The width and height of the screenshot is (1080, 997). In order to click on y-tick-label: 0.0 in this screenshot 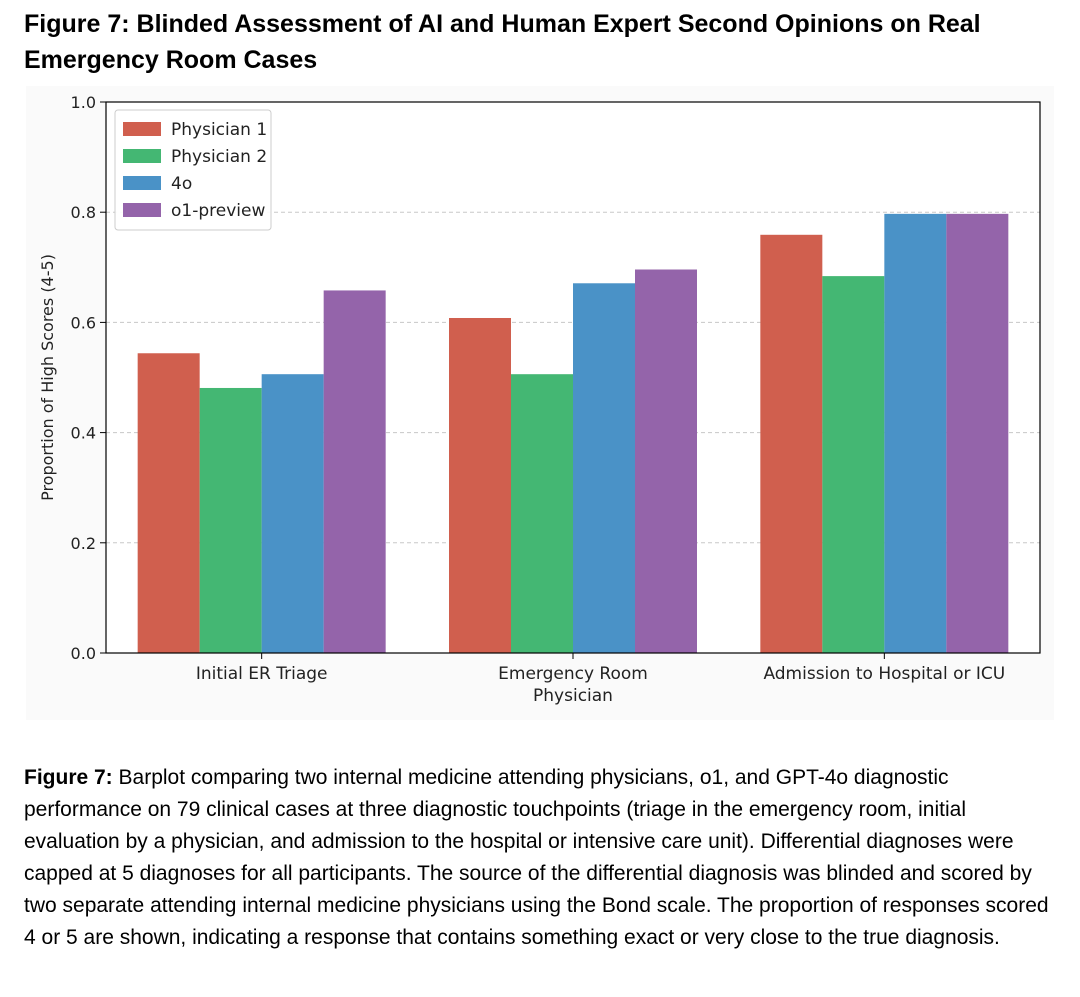, I will do `click(83, 653)`.